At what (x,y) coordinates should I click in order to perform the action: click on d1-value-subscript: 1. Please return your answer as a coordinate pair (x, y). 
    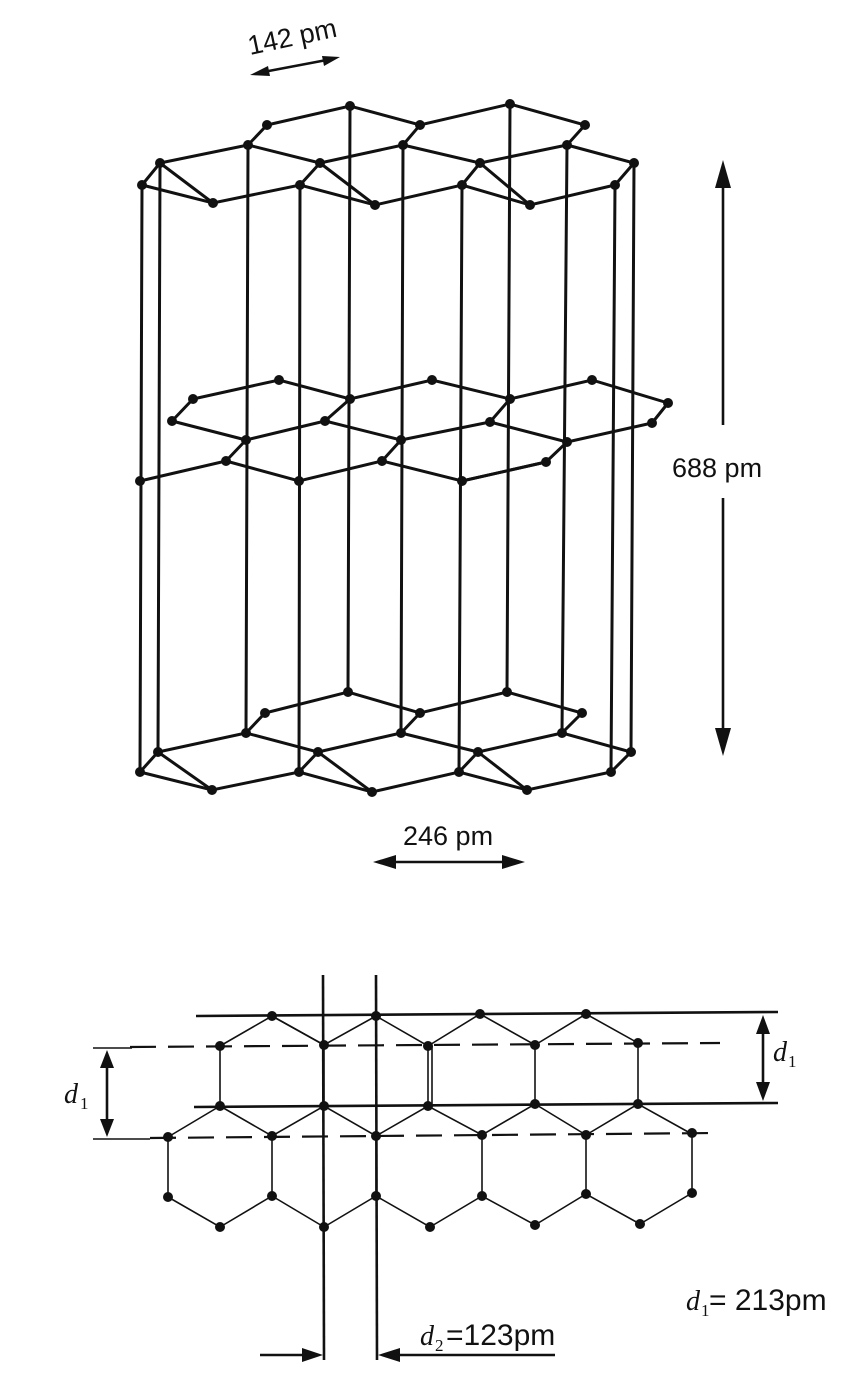
    Looking at the image, I should click on (705, 1310).